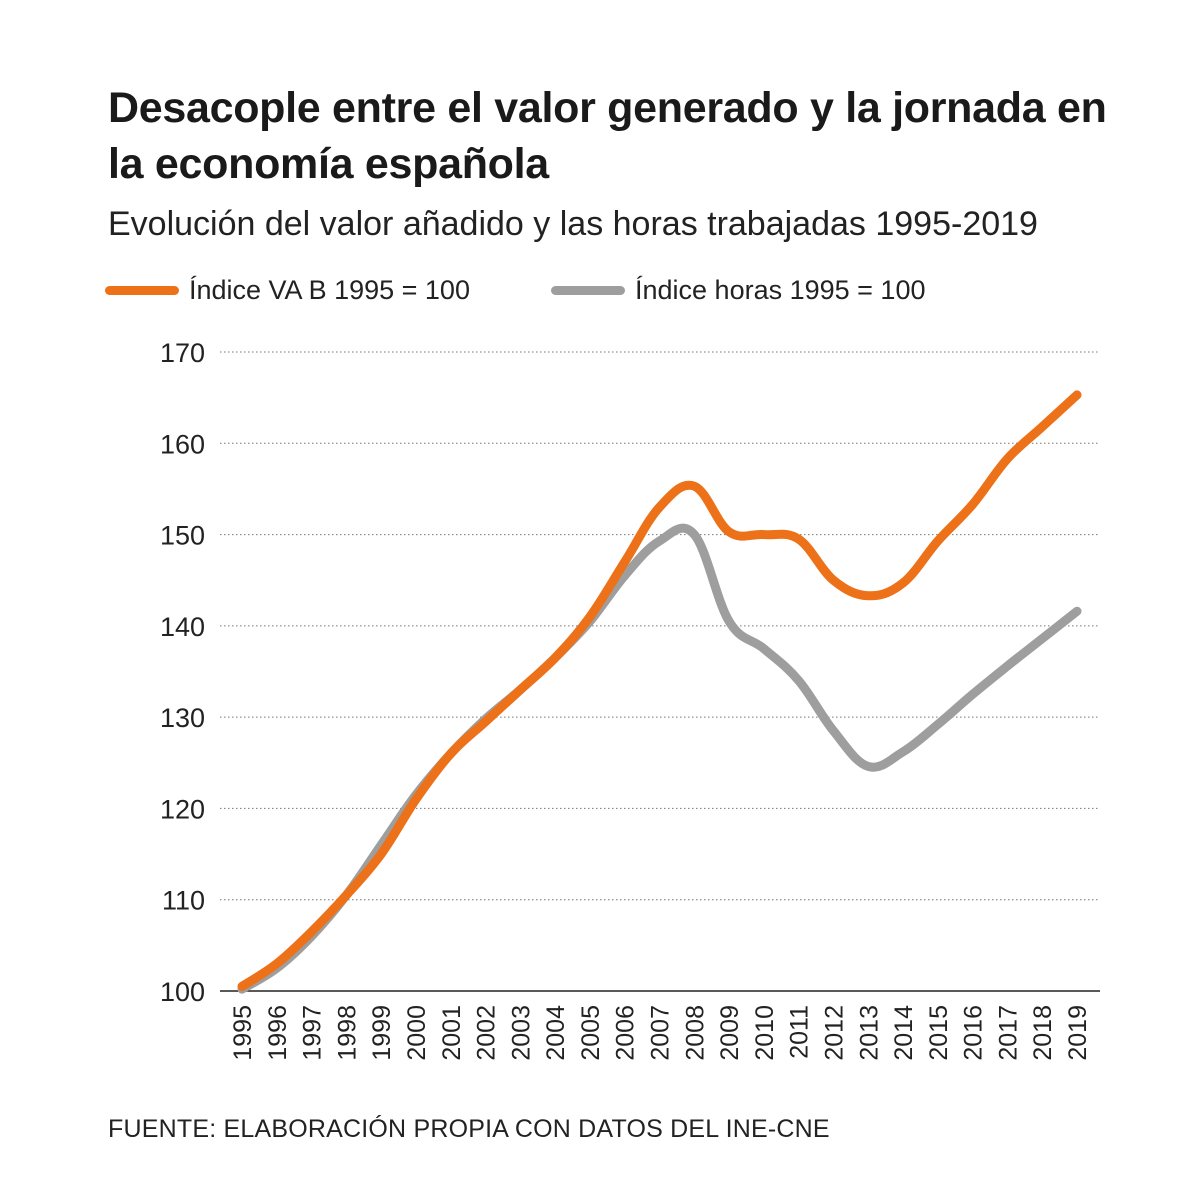 The height and width of the screenshot is (1200, 1200). What do you see at coordinates (1043, 1033) in the screenshot?
I see `x-tick-label-2018: 2018` at bounding box center [1043, 1033].